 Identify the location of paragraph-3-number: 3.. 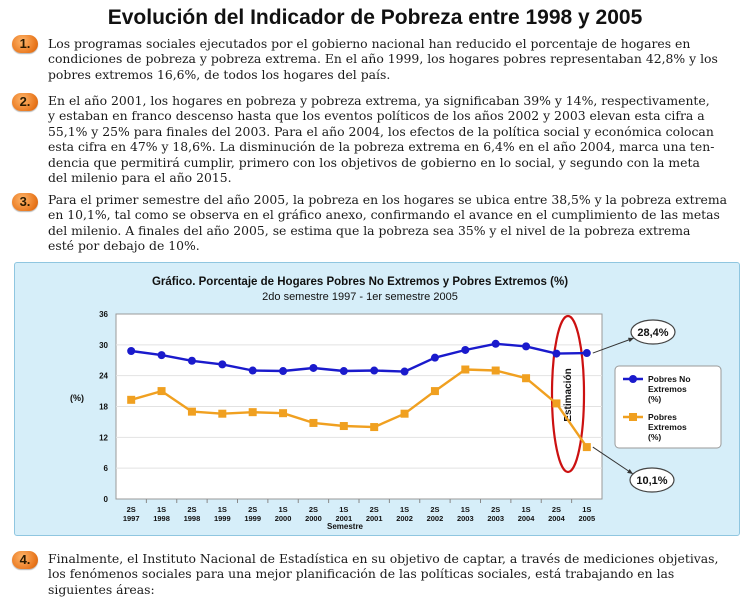
(25, 202).